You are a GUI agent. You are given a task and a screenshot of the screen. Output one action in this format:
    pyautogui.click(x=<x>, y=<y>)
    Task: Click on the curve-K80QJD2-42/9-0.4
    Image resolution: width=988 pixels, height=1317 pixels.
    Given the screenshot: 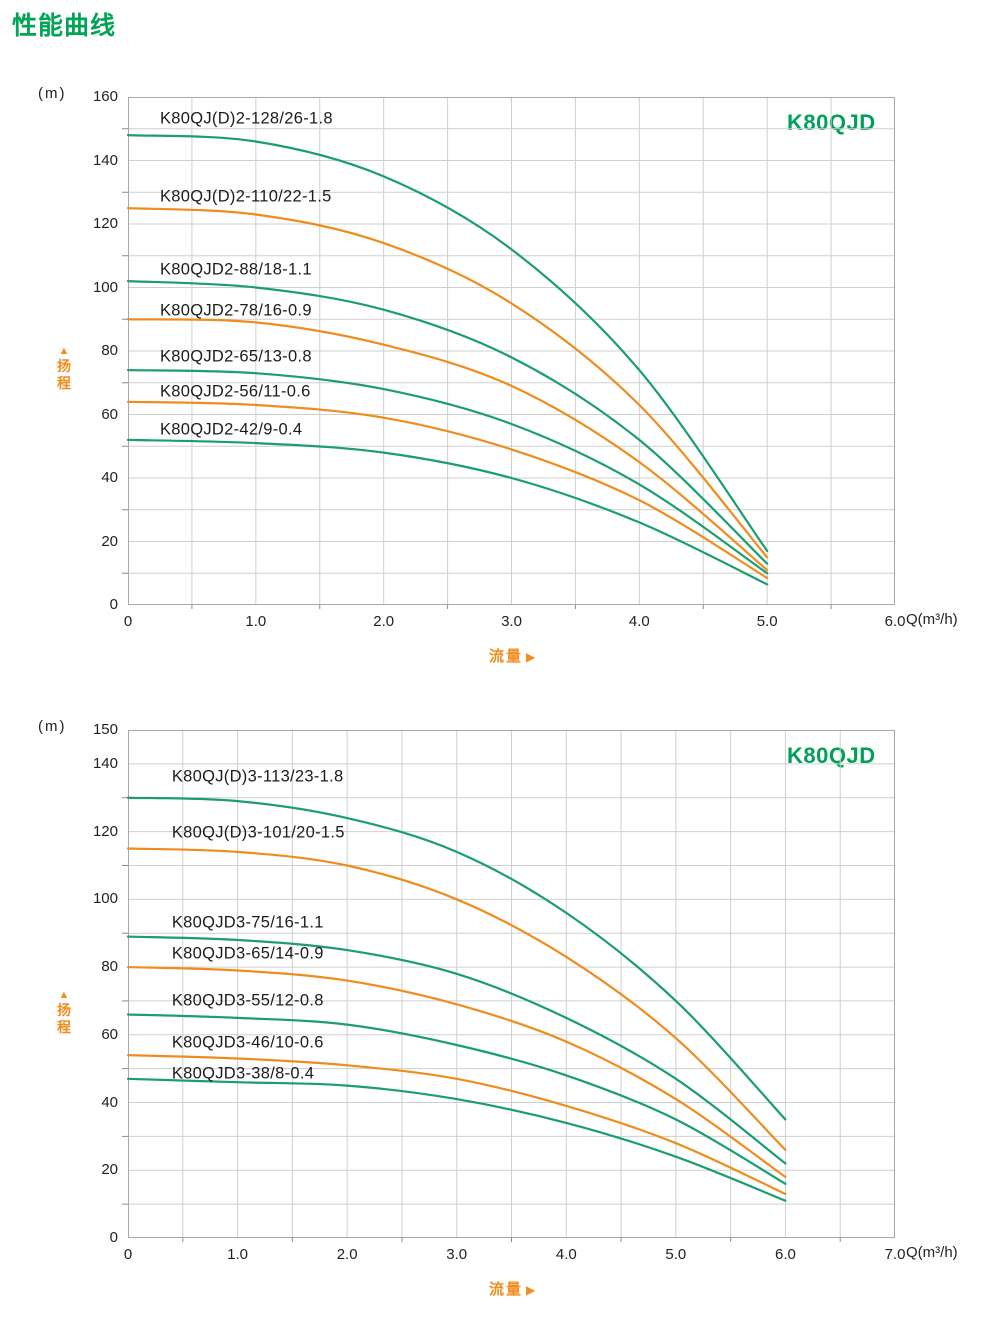 What is the action you would take?
    pyautogui.click(x=447, y=512)
    